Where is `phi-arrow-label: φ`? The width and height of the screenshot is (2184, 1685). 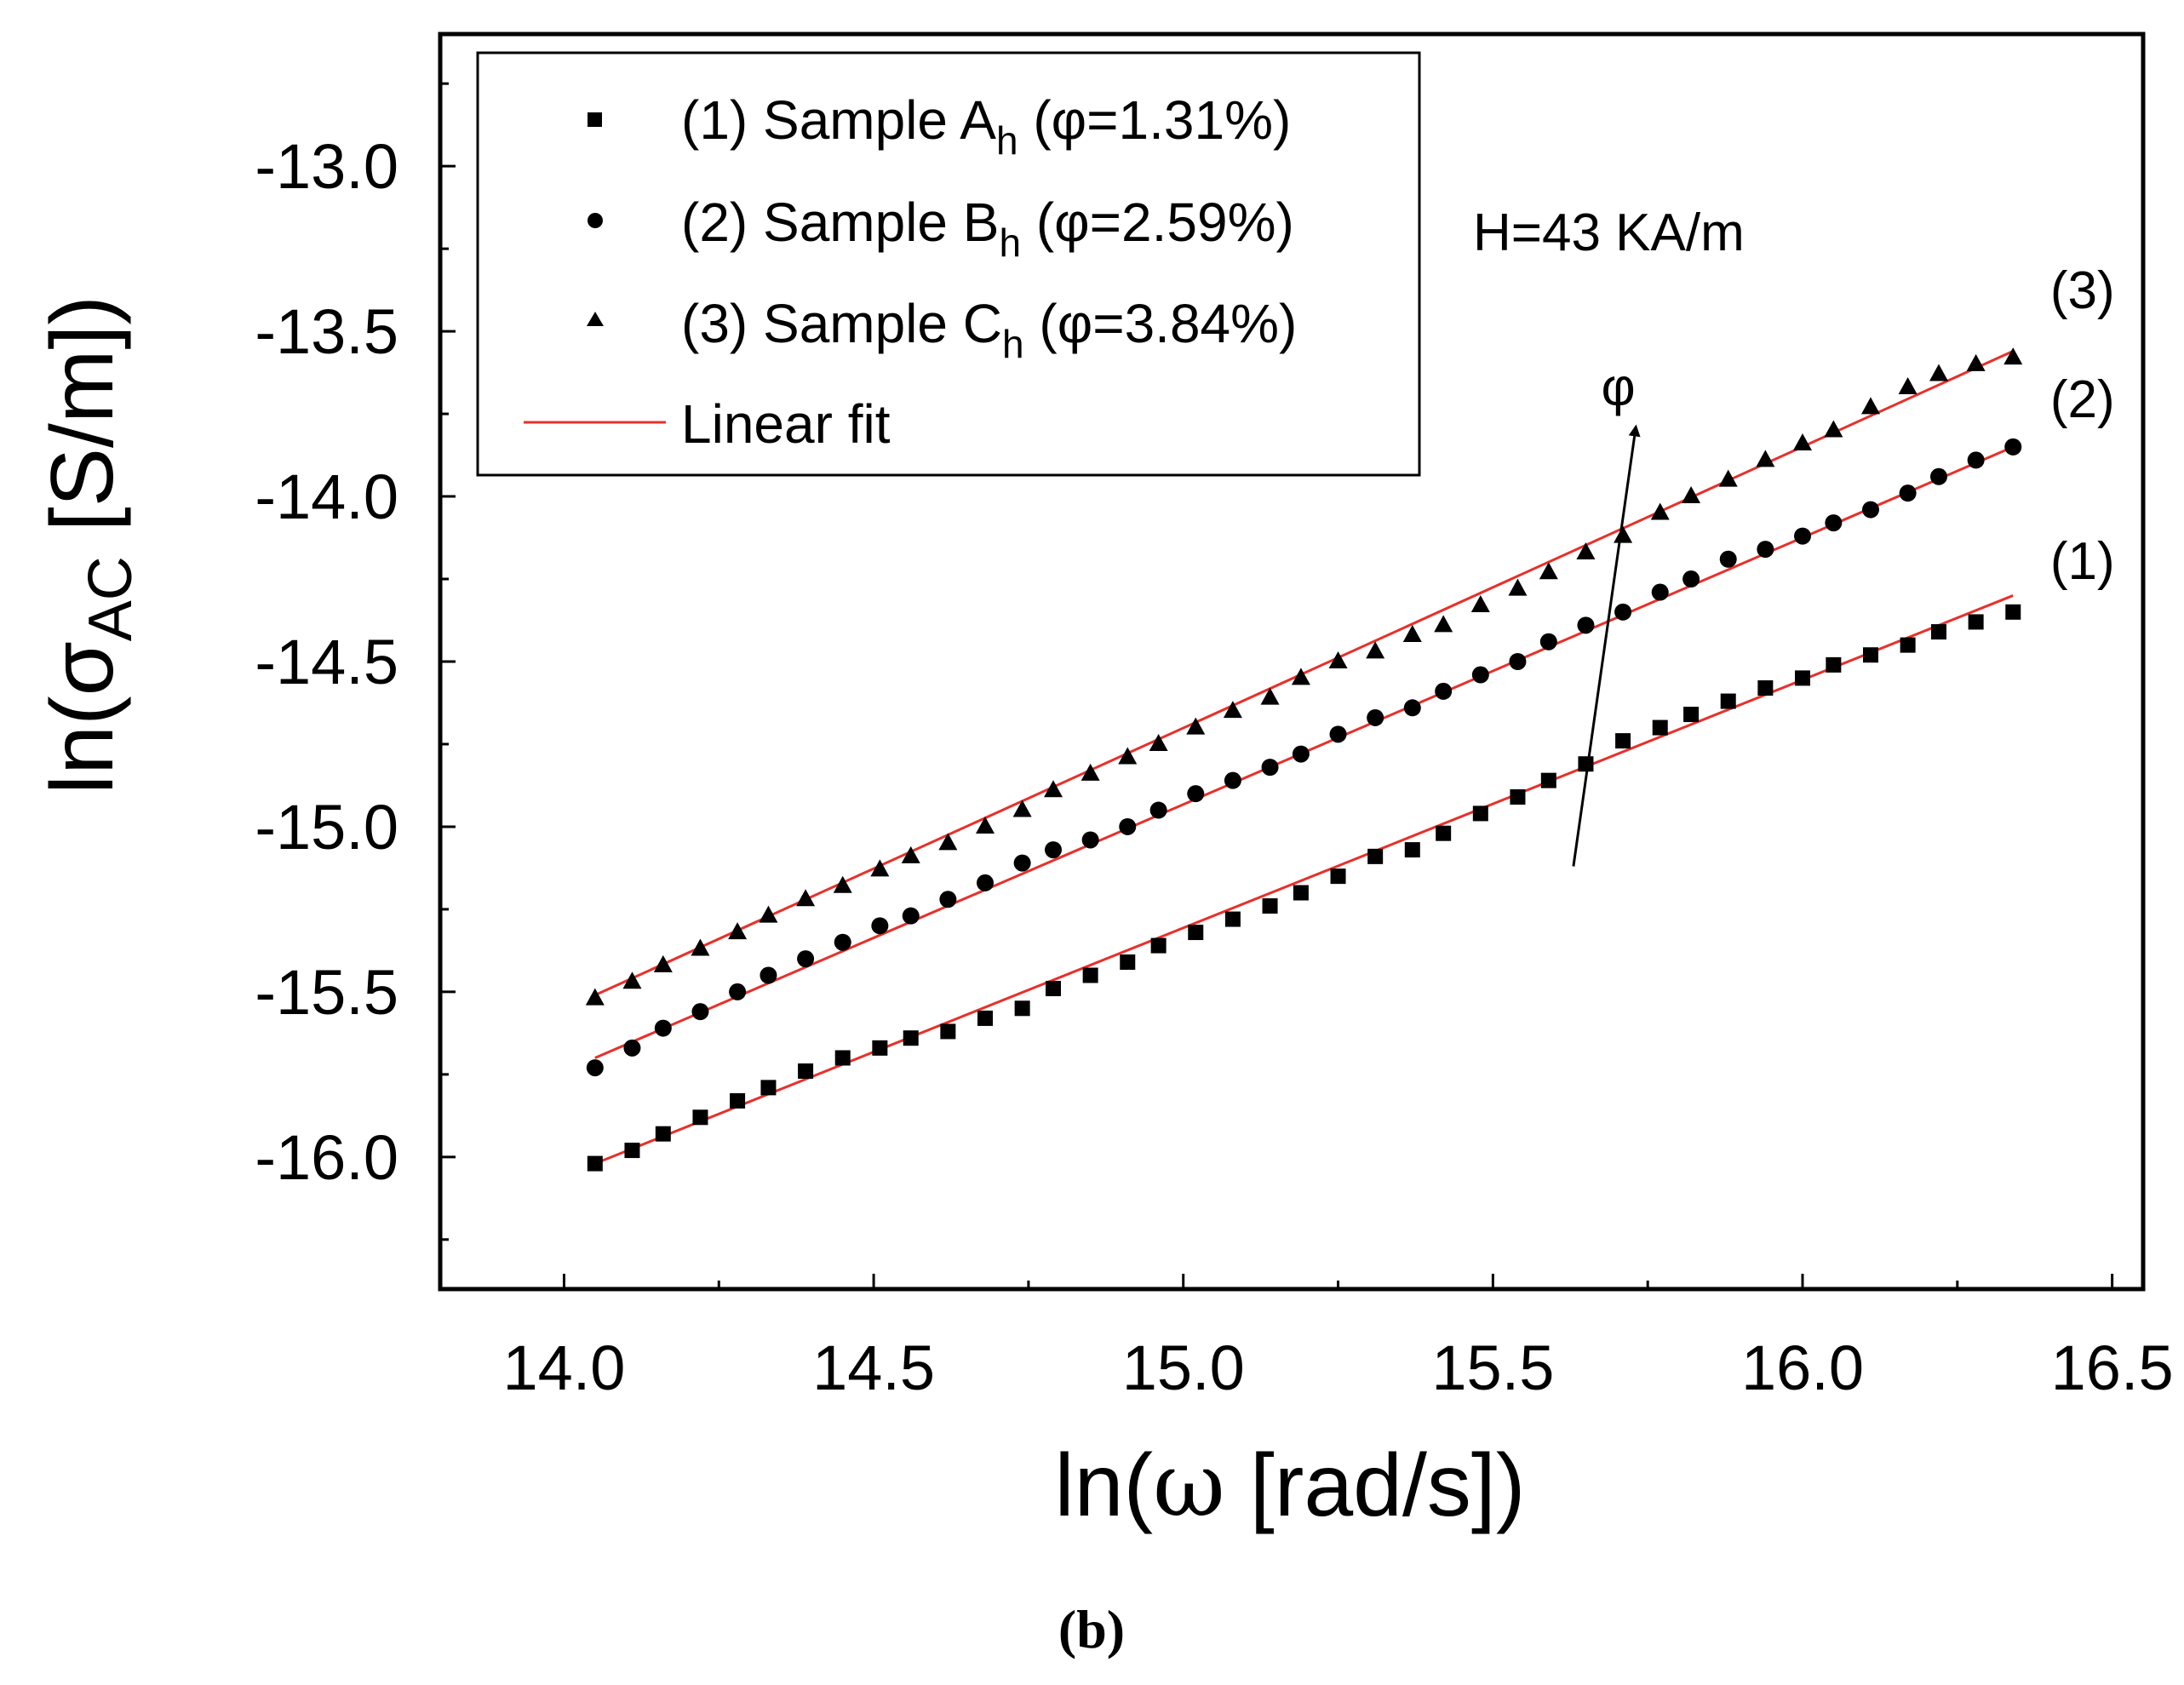
phi-arrow-label: φ is located at coordinates (1619, 387).